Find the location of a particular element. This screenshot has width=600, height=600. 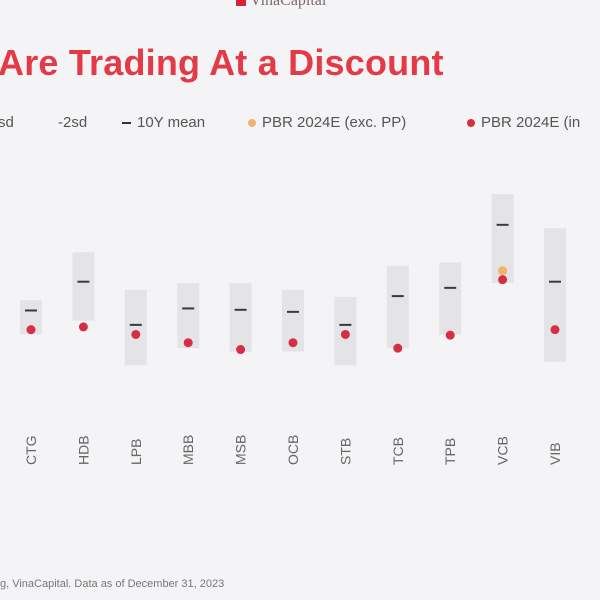

tick-label-lpb: LPB is located at coordinates (136, 452).